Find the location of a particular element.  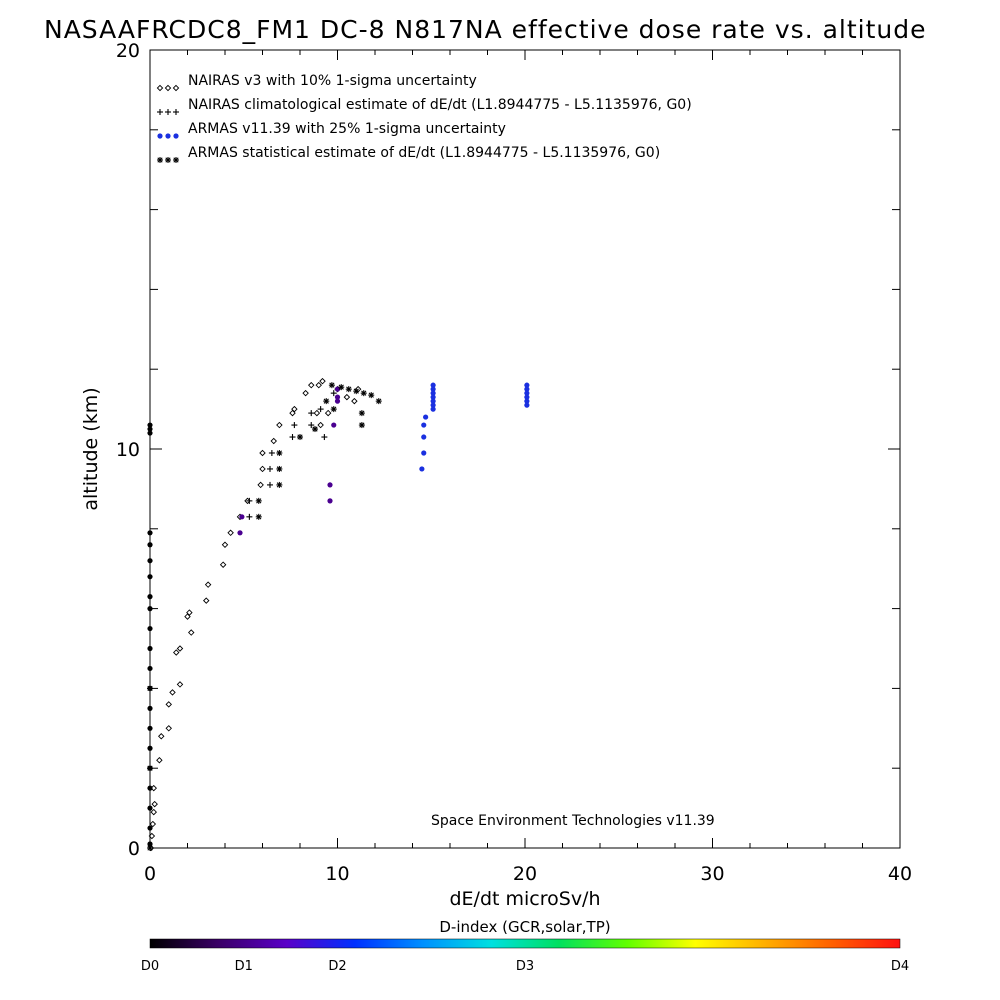

x-tick-label: 10 is located at coordinates (337, 874).